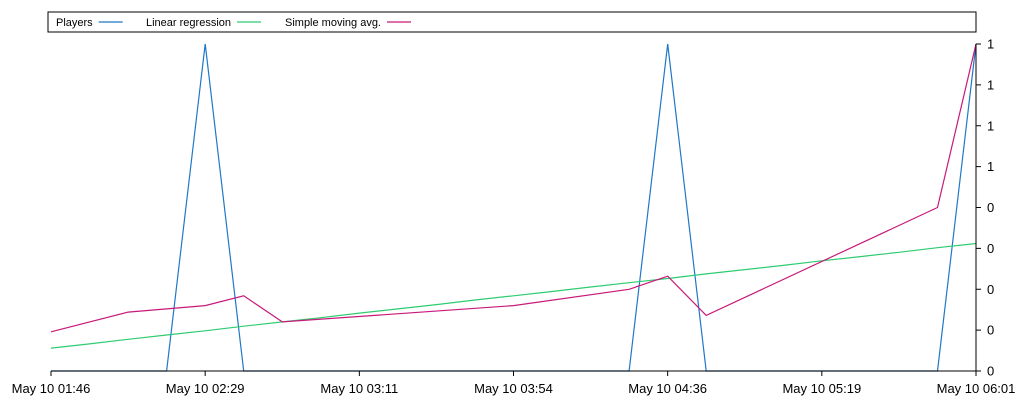 The image size is (1024, 400). I want to click on x-tick-label: May 10 05:19, so click(821, 388).